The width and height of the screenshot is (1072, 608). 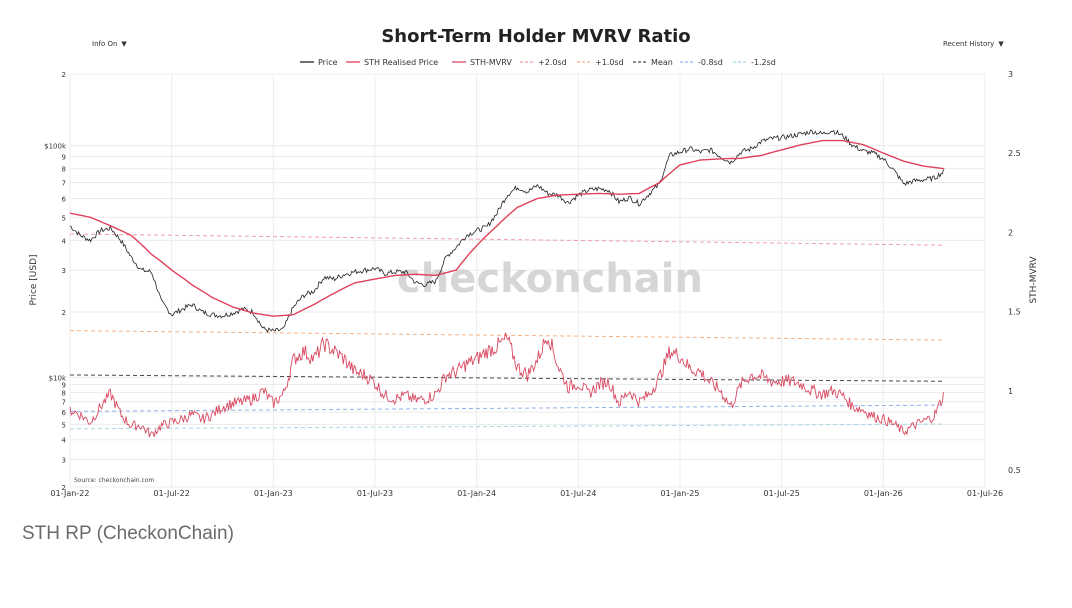 I want to click on x-tick-label: 01-Jan-24, so click(x=476, y=493).